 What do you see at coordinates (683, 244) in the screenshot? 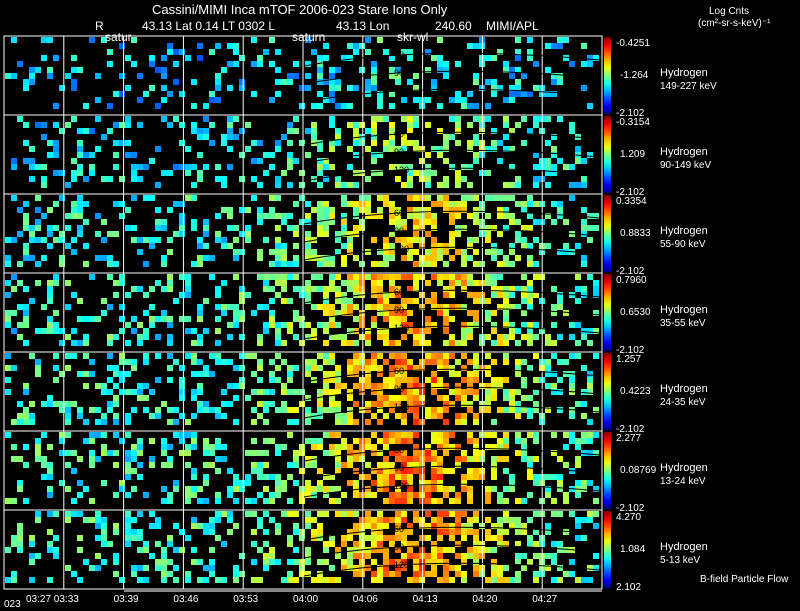
I see `energy-label: 55-90 keV` at bounding box center [683, 244].